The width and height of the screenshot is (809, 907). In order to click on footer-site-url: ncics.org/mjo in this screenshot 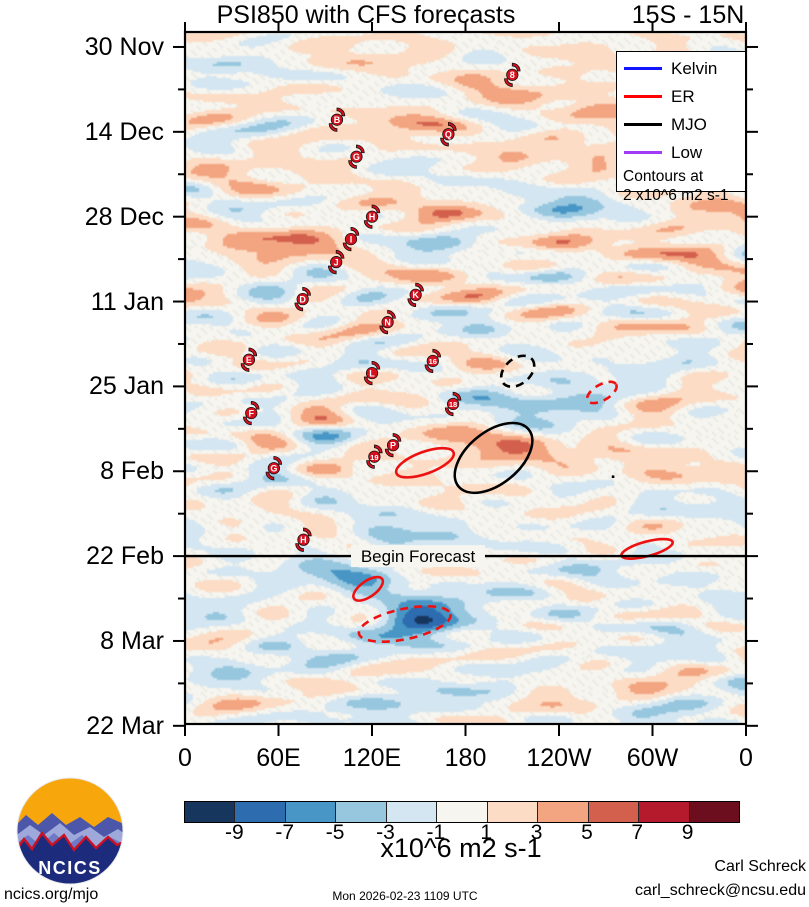, I will do `click(51, 894)`.